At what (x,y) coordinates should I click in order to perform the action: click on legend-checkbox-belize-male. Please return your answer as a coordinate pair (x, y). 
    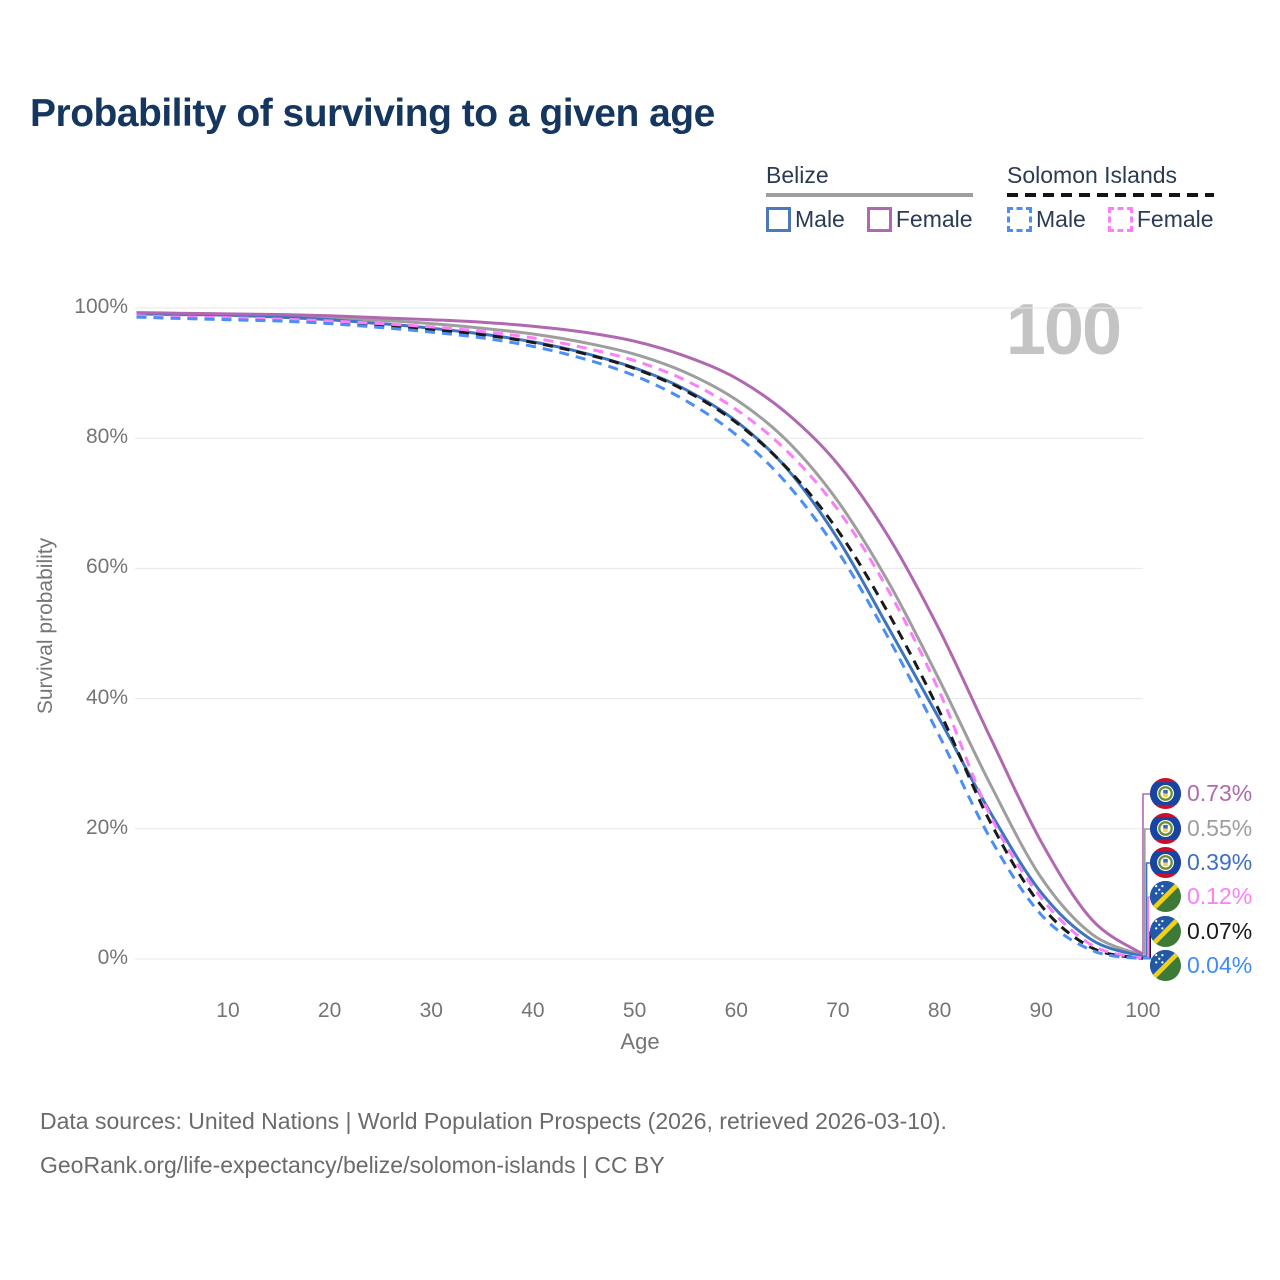
    Looking at the image, I should click on (778, 219).